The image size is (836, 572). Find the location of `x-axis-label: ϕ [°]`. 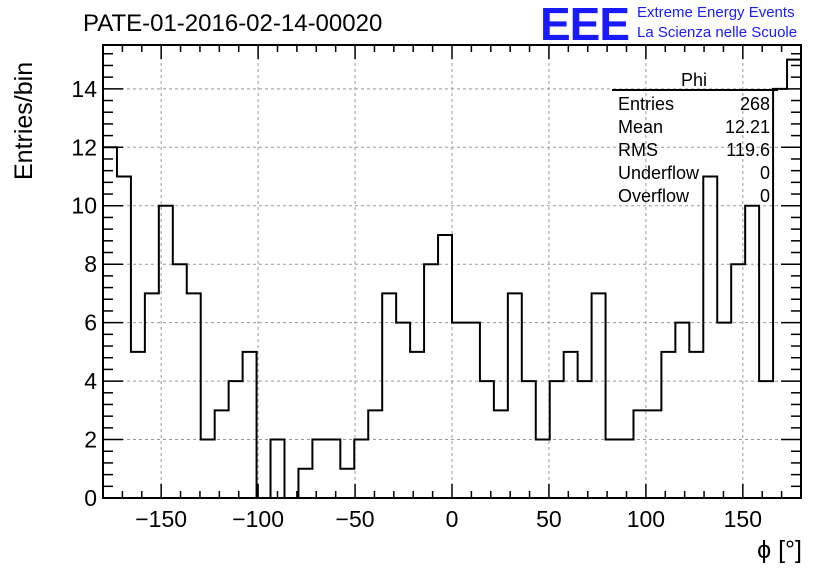

x-axis-label: ϕ [°] is located at coordinates (779, 550).